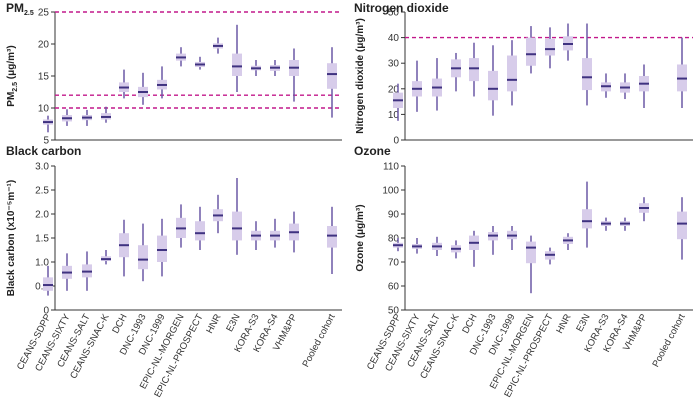 The image size is (699, 407). Describe the element at coordinates (42, 239) in the screenshot. I see `y-tick-label: 1.5` at that location.